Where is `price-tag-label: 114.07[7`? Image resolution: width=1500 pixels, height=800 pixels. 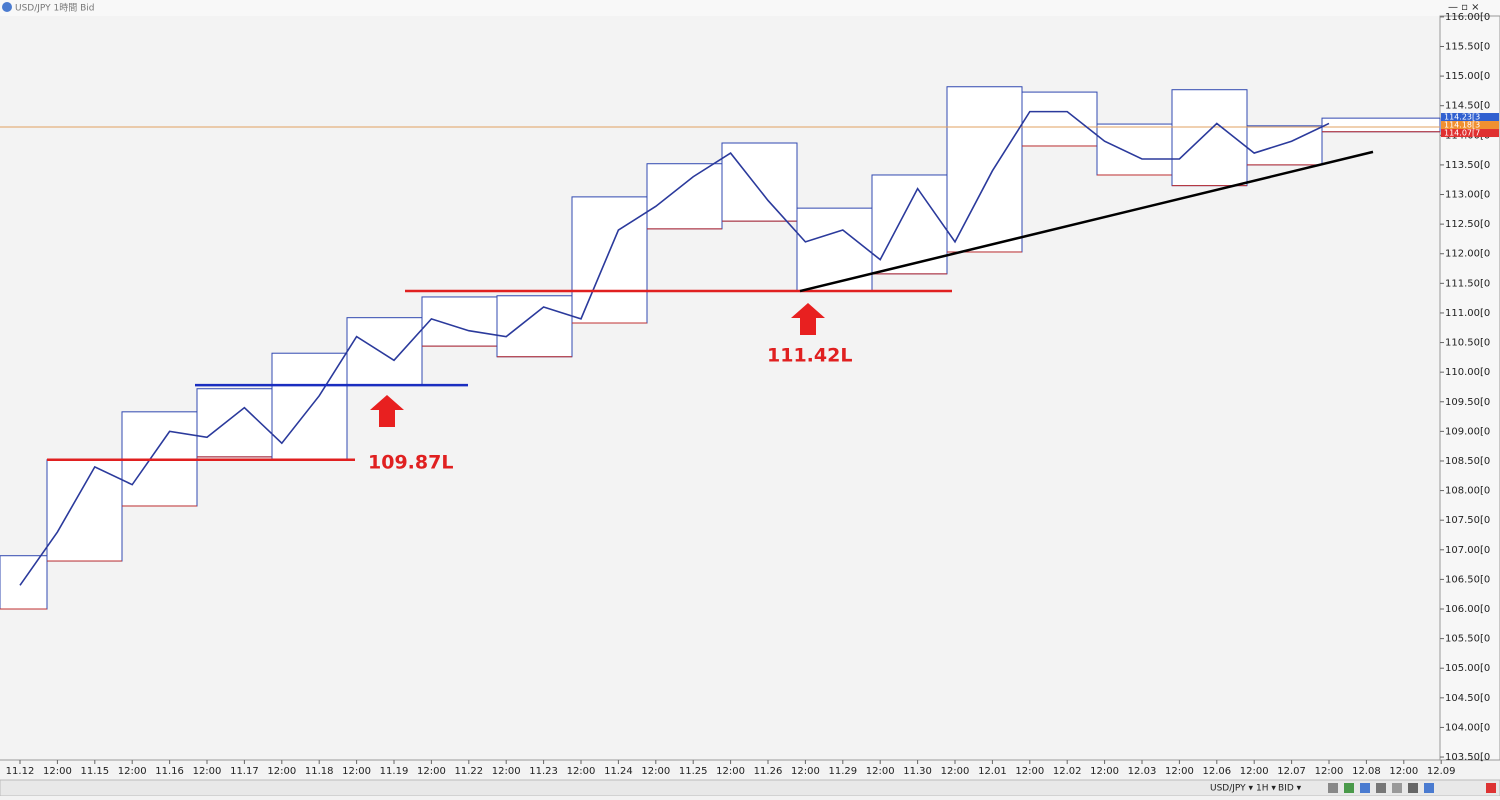 price-tag-label: 114.07[7 is located at coordinates (1462, 133).